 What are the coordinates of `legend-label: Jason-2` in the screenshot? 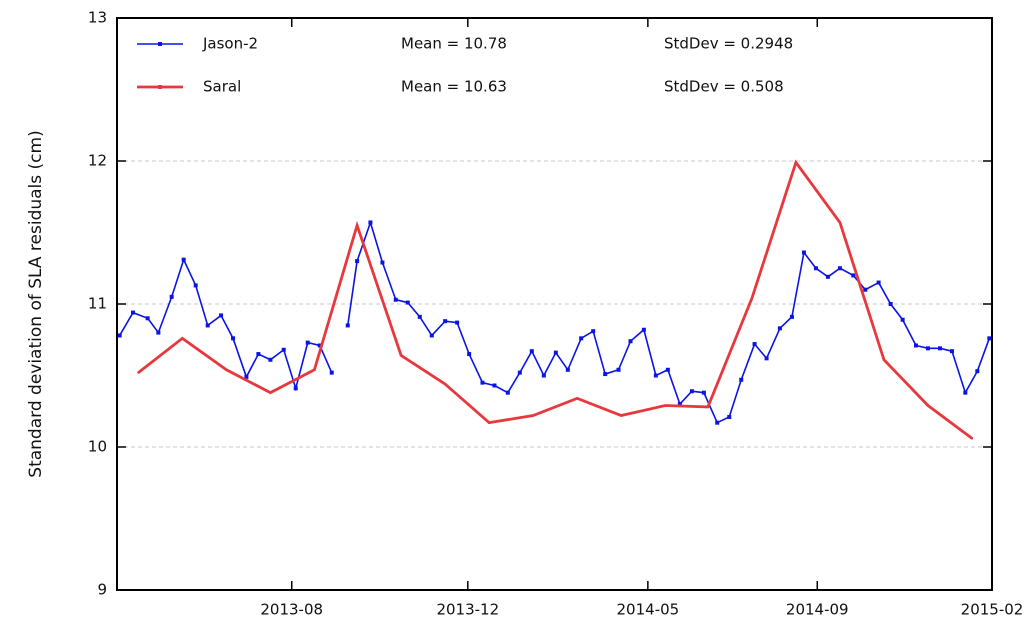 It's located at (230, 44).